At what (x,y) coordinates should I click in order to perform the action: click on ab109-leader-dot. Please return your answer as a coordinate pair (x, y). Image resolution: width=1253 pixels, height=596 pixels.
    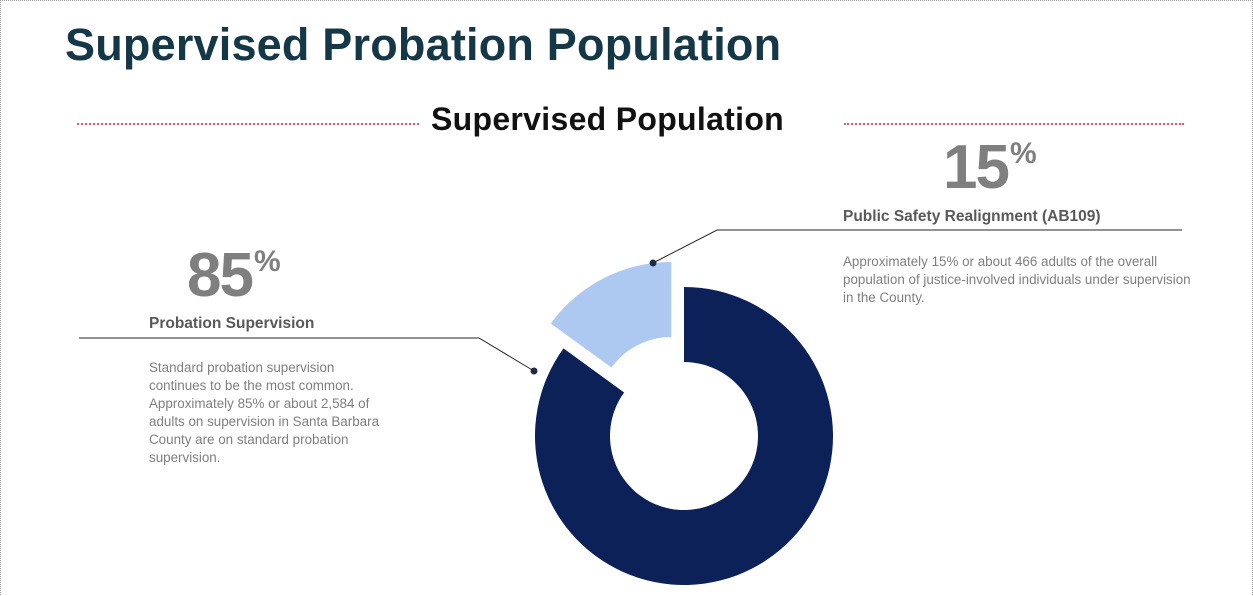
    Looking at the image, I should click on (653, 263).